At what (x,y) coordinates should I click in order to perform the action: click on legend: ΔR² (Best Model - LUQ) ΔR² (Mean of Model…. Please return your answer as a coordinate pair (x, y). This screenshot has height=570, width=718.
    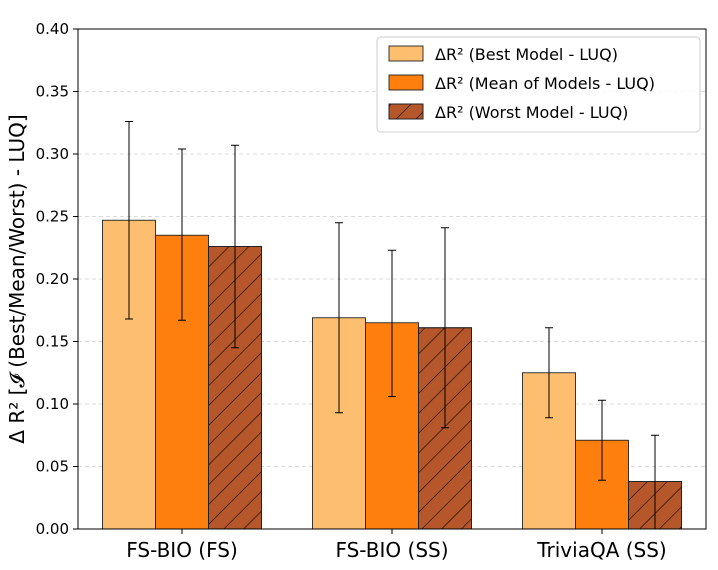
    Looking at the image, I should click on (538, 84).